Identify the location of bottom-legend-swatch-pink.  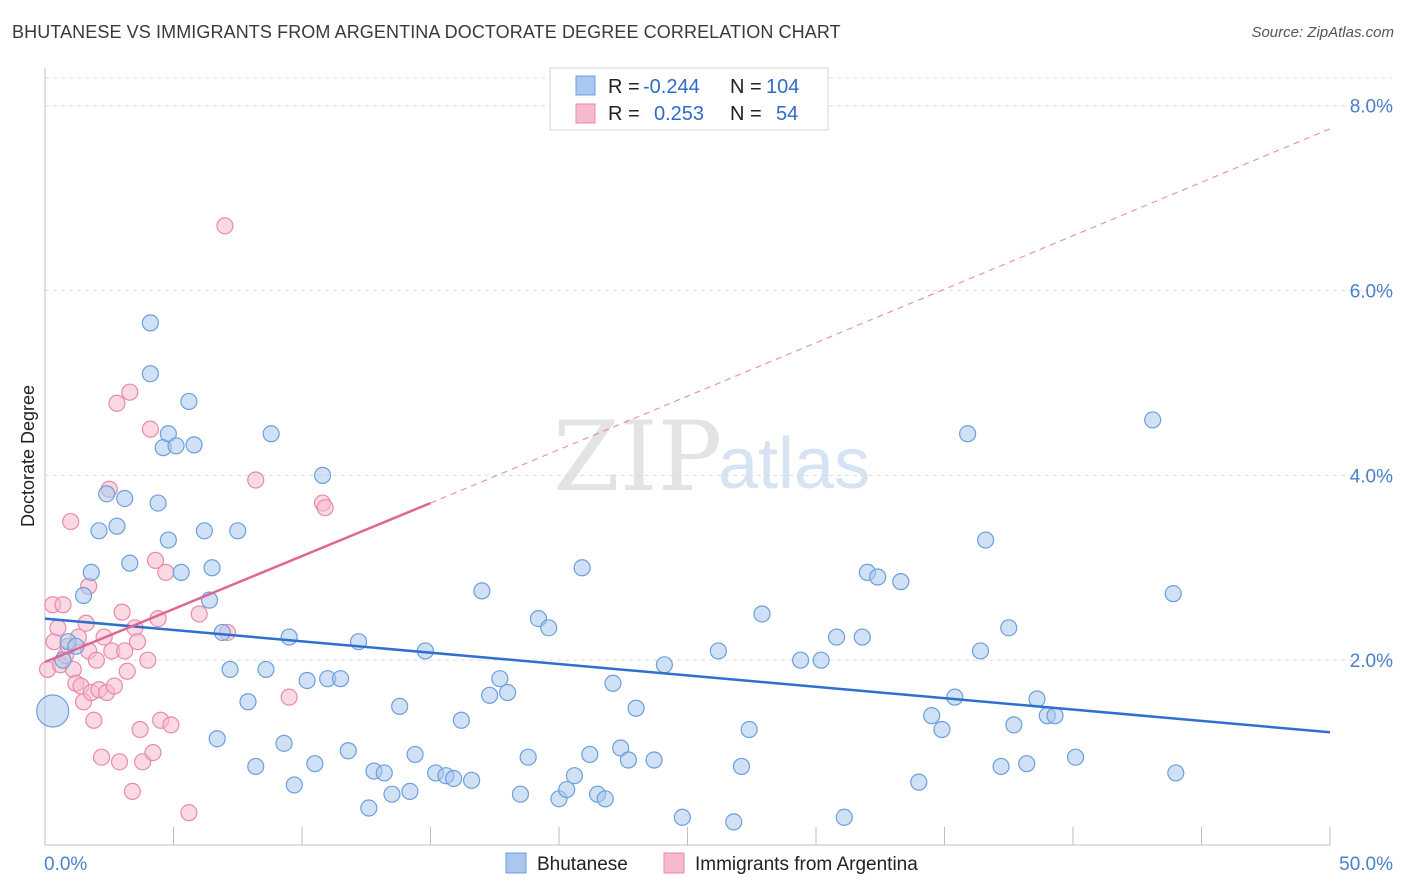
(674, 863).